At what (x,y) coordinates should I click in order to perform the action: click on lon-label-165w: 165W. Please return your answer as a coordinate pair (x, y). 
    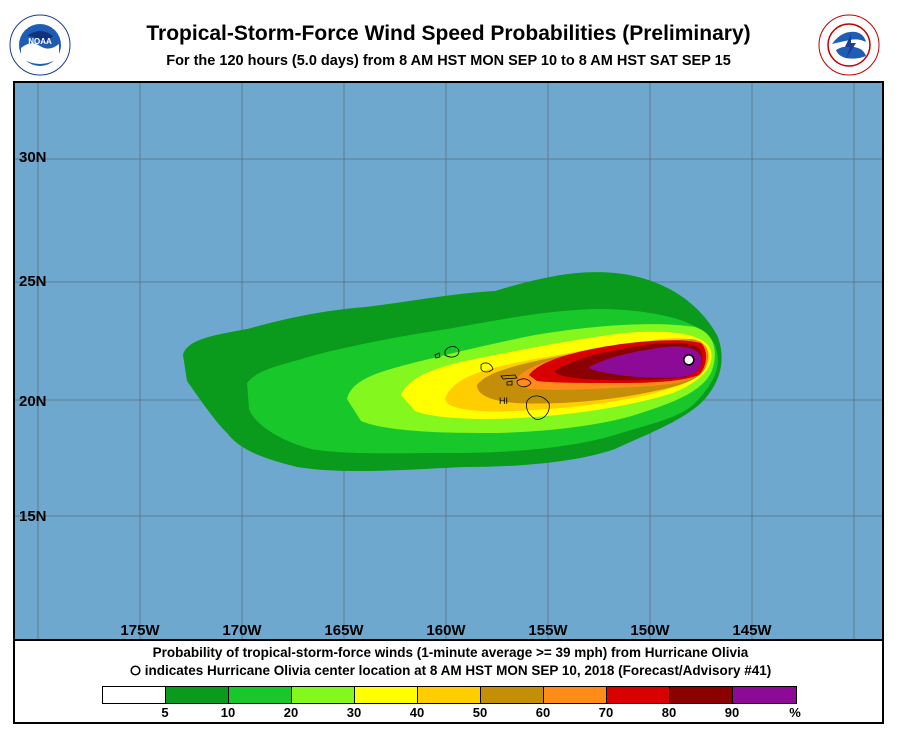
    Looking at the image, I should click on (344, 630).